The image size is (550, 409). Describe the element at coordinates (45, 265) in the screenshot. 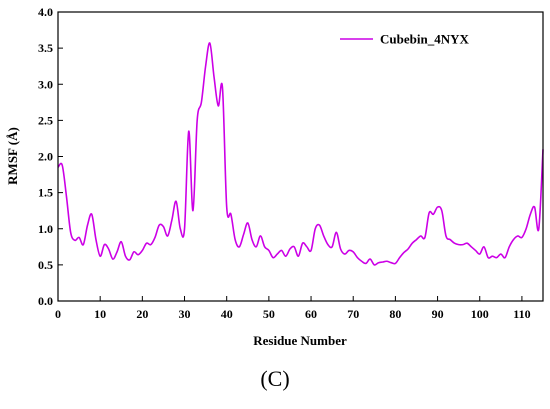

I see `y-tick-label: 0.5` at that location.